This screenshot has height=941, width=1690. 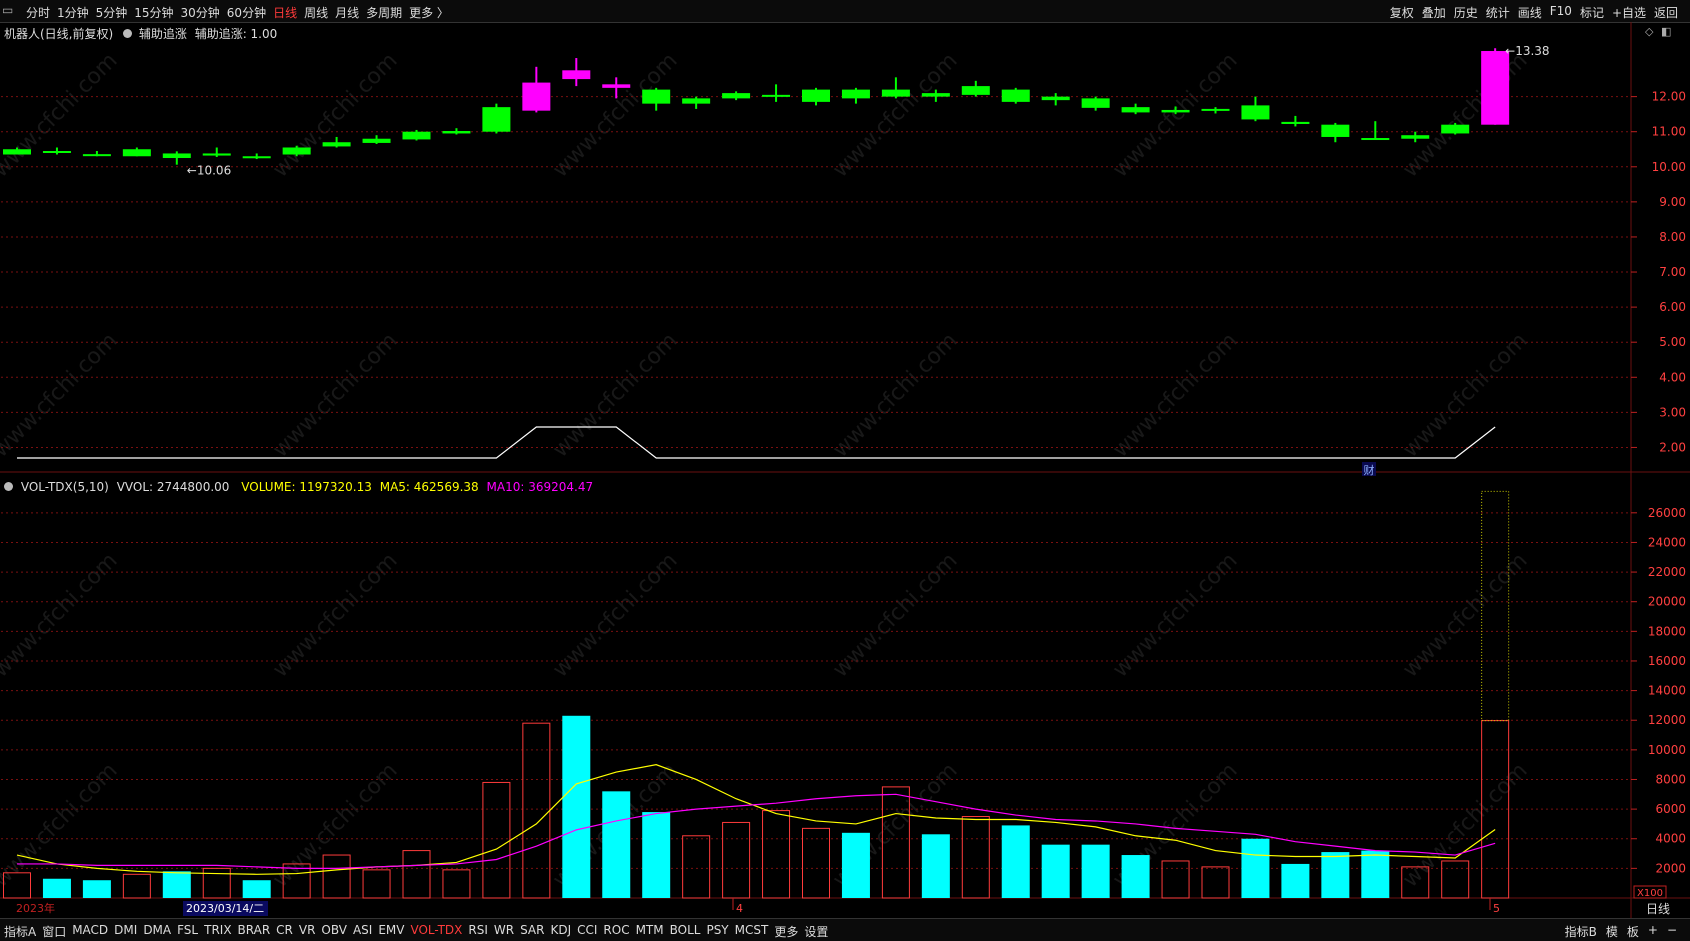 I want to click on price-tick-label: 4.00, so click(x=1672, y=377).